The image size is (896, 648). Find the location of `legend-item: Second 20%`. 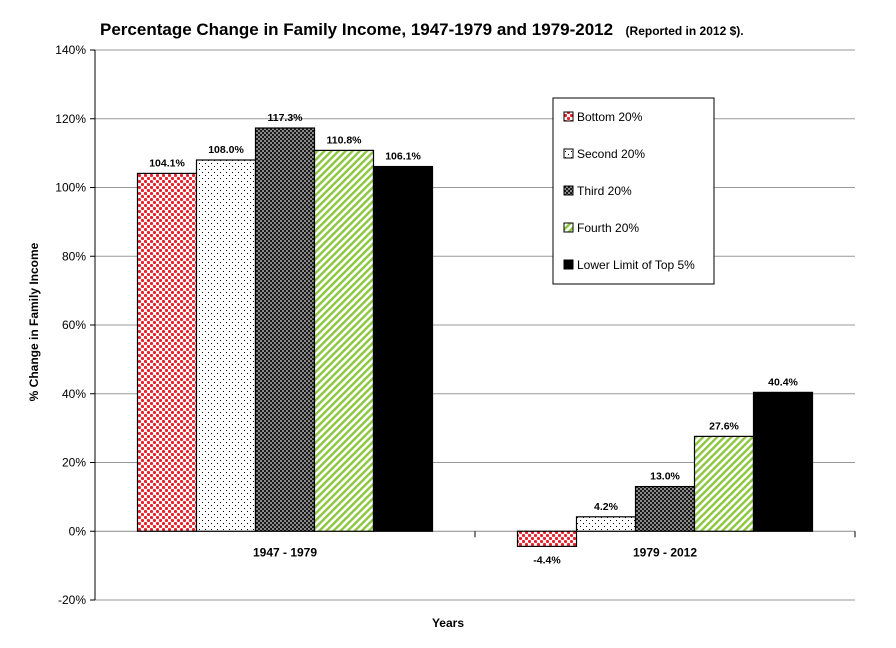

legend-item: Second 20% is located at coordinates (604, 154).